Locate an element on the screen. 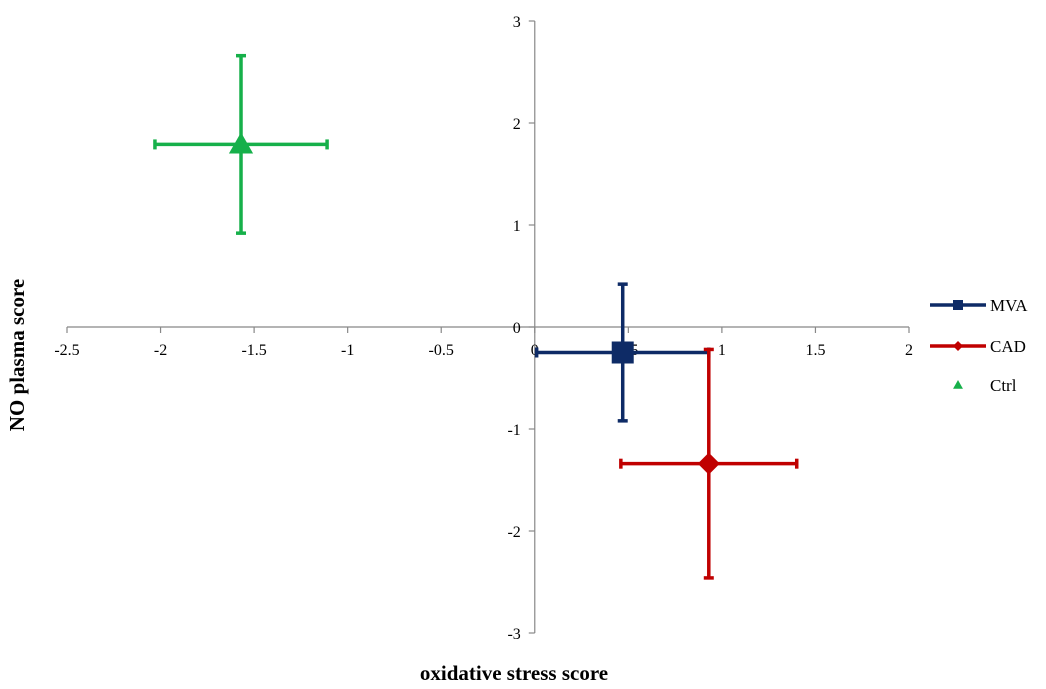 The width and height of the screenshot is (1046, 689). x-tick-label: -1 is located at coordinates (347, 350).